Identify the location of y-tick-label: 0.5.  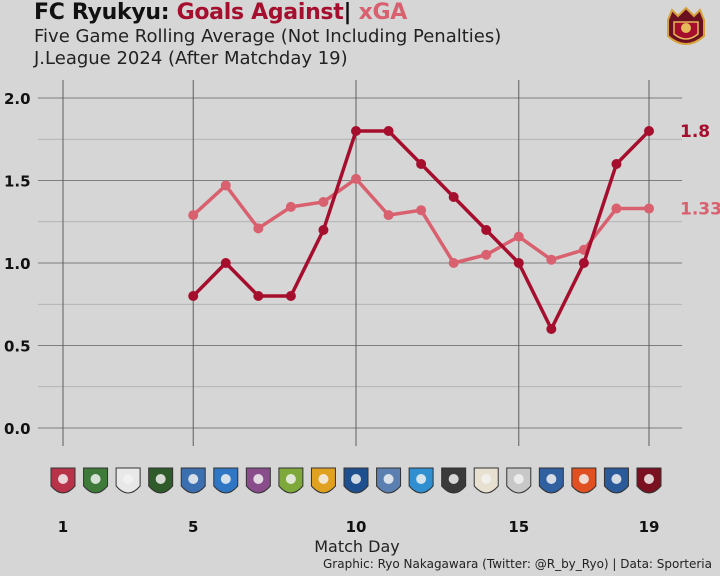
(17, 347).